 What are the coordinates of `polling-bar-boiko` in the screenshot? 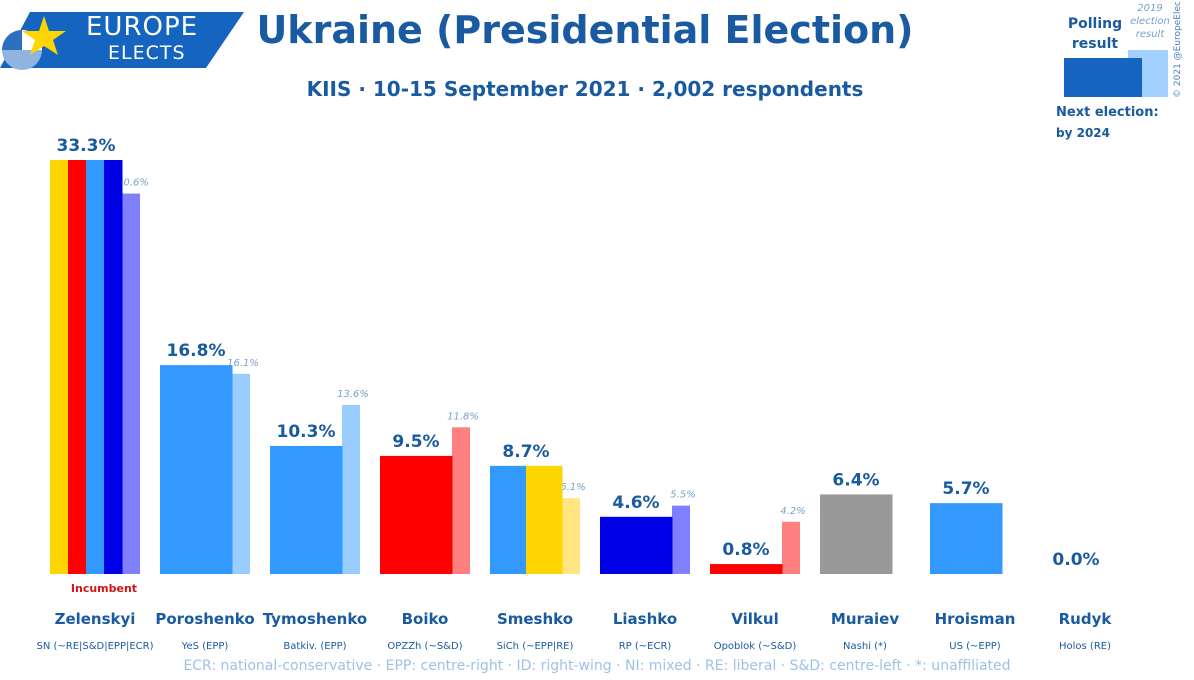 It's located at (416, 514).